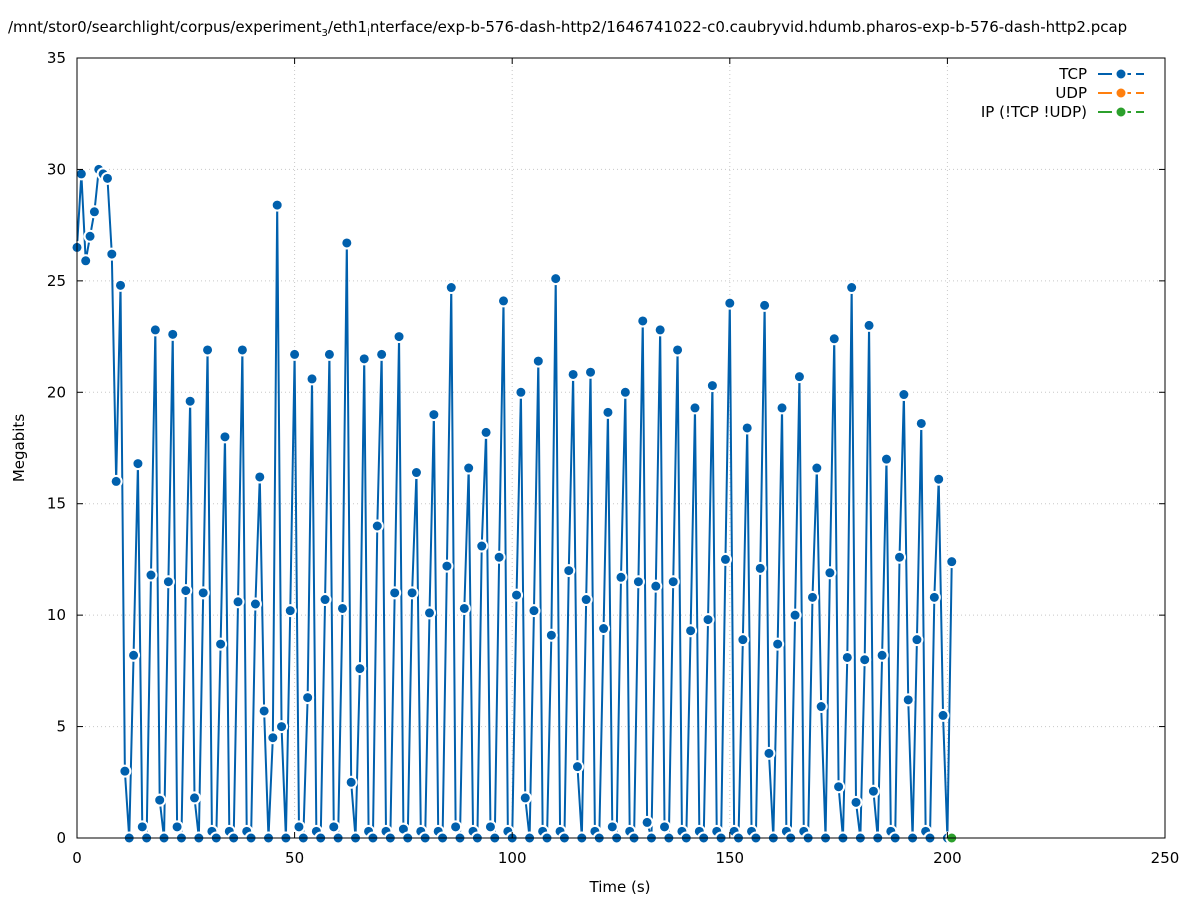 The width and height of the screenshot is (1197, 900). What do you see at coordinates (56, 58) in the screenshot?
I see `y-tick-label: 35` at bounding box center [56, 58].